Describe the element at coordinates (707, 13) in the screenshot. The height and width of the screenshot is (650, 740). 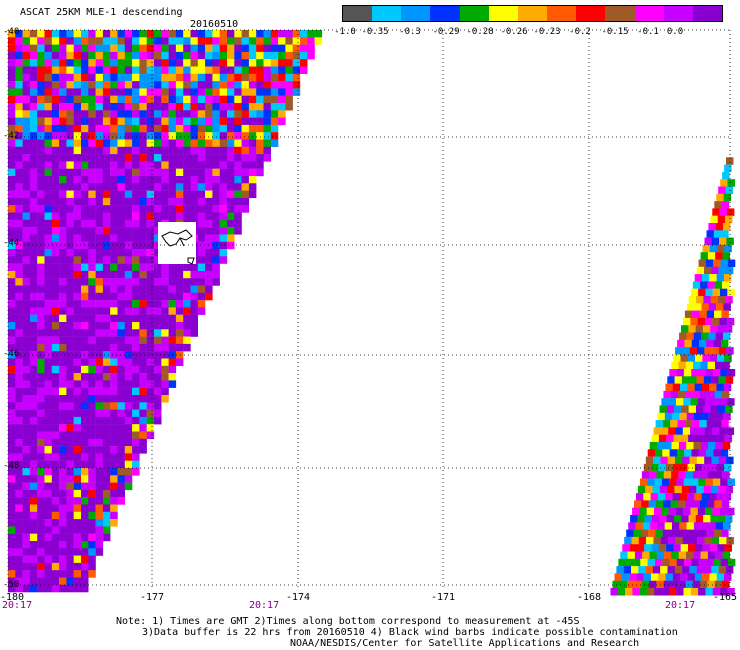
I see `color-scale-segment` at that location.